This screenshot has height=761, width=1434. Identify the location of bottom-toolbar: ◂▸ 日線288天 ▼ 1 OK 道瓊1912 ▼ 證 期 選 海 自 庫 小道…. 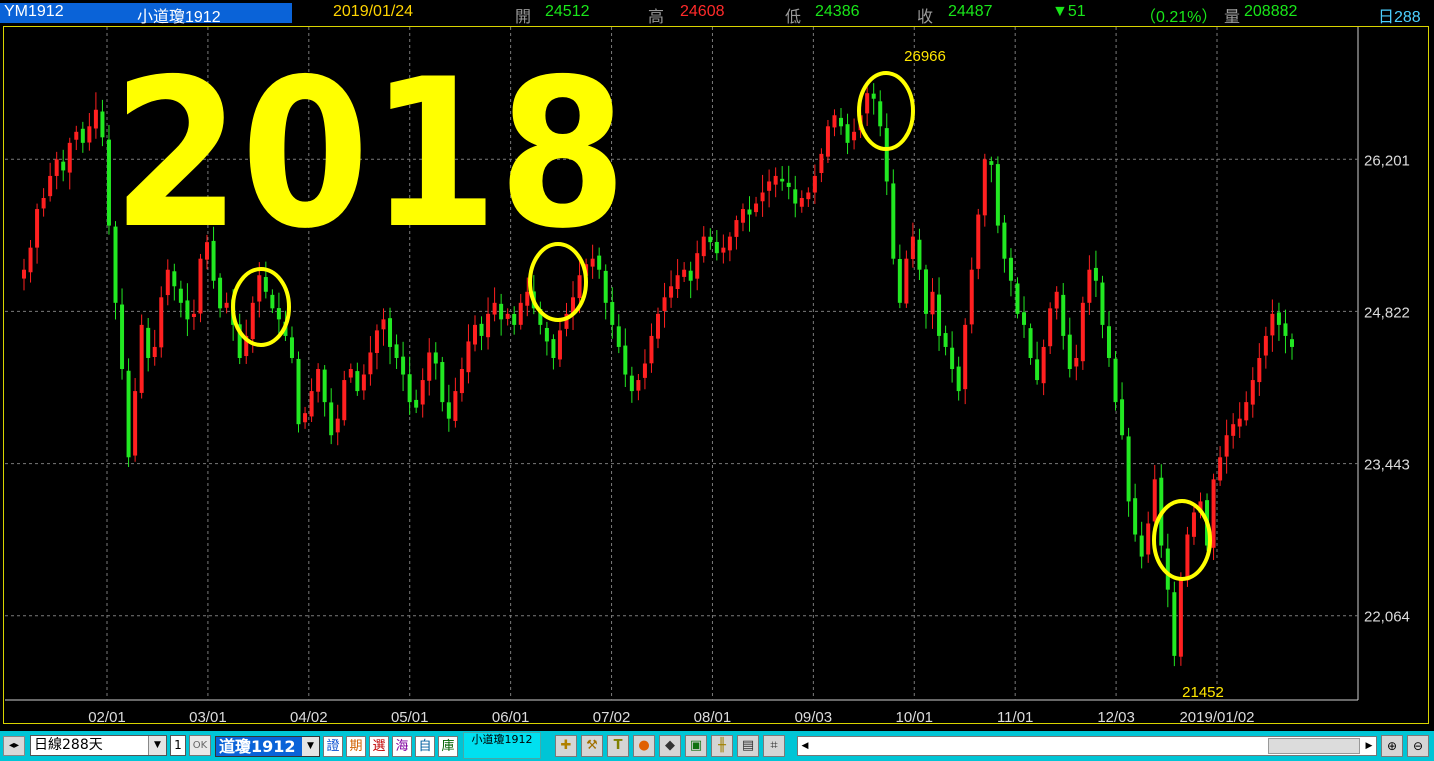
(717, 746).